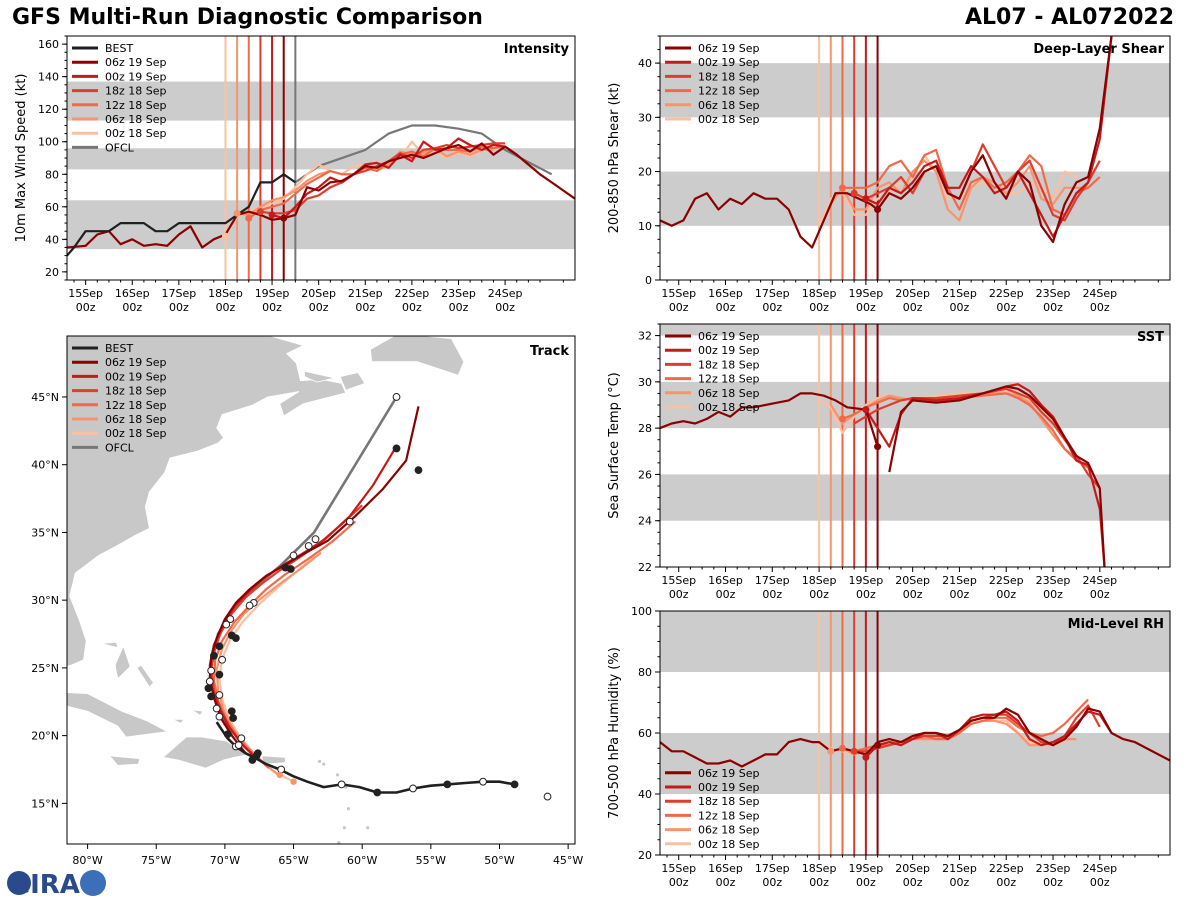  I want to click on forecast-start-marker, so click(280, 775).